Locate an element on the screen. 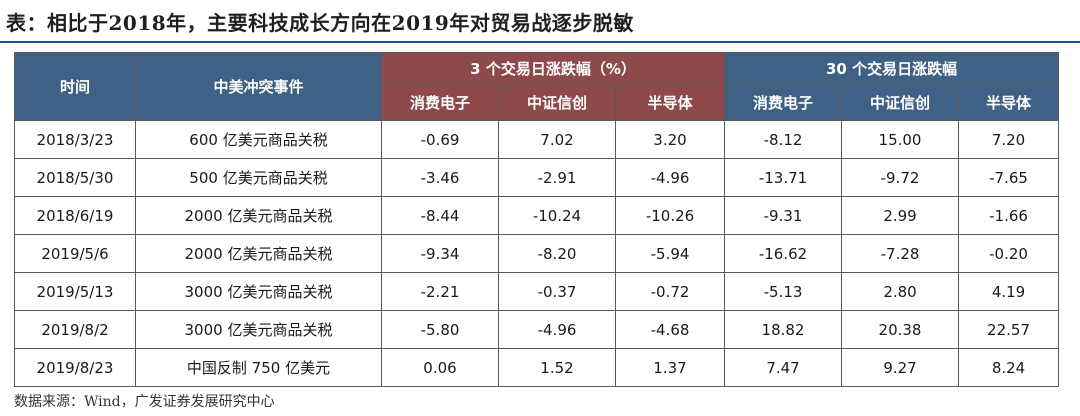  cell-value: -9.31 is located at coordinates (783, 215).